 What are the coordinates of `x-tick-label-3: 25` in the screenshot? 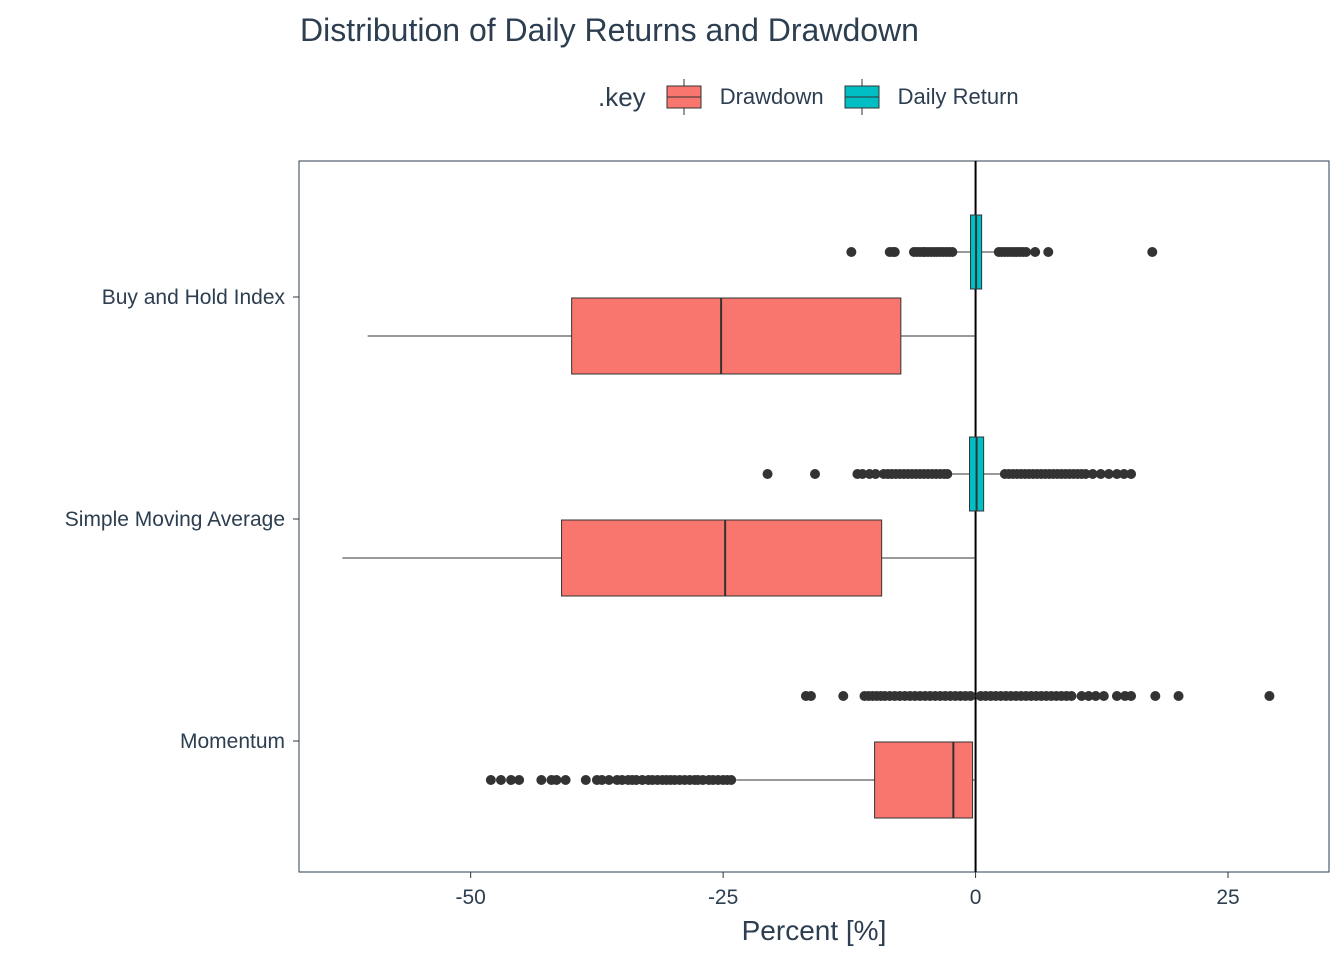 It's located at (1227, 897).